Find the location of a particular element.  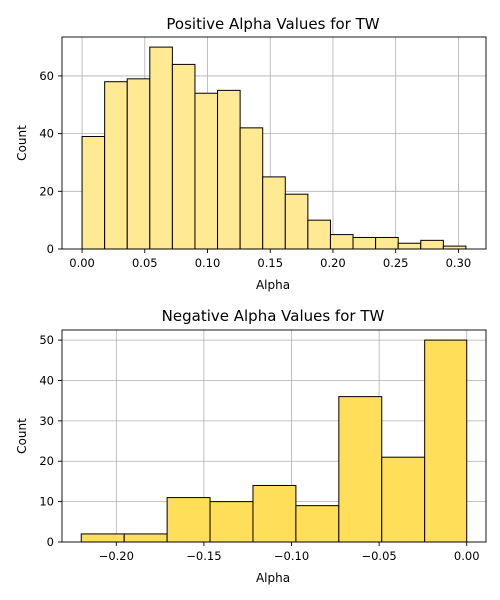

x-axis: −0.20 −0.15 −0.10 −0.05 0.00 is located at coordinates (289, 552).